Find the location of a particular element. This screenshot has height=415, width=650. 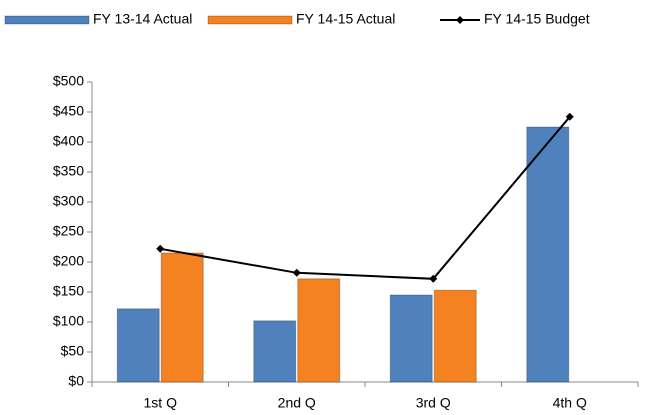

y-tick-label: $150 is located at coordinates (68, 291).